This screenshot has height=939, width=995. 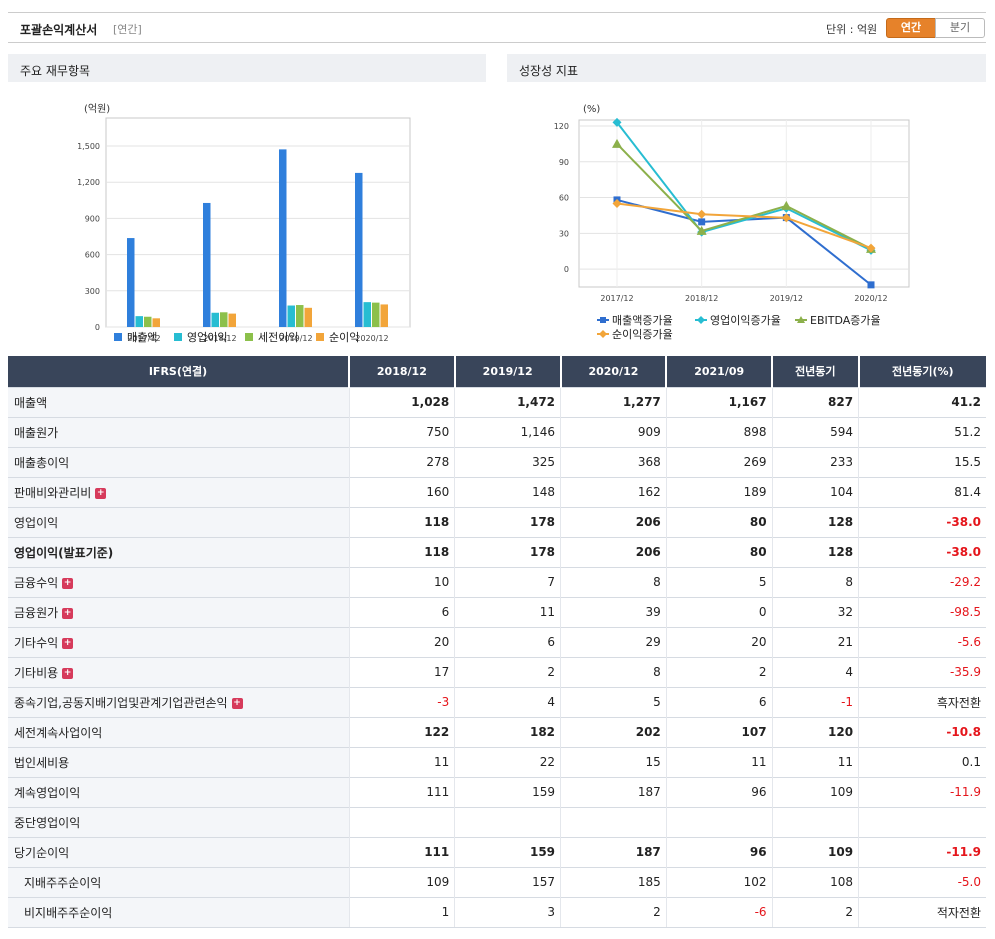 I want to click on value-cell: -5.0, so click(x=922, y=881).